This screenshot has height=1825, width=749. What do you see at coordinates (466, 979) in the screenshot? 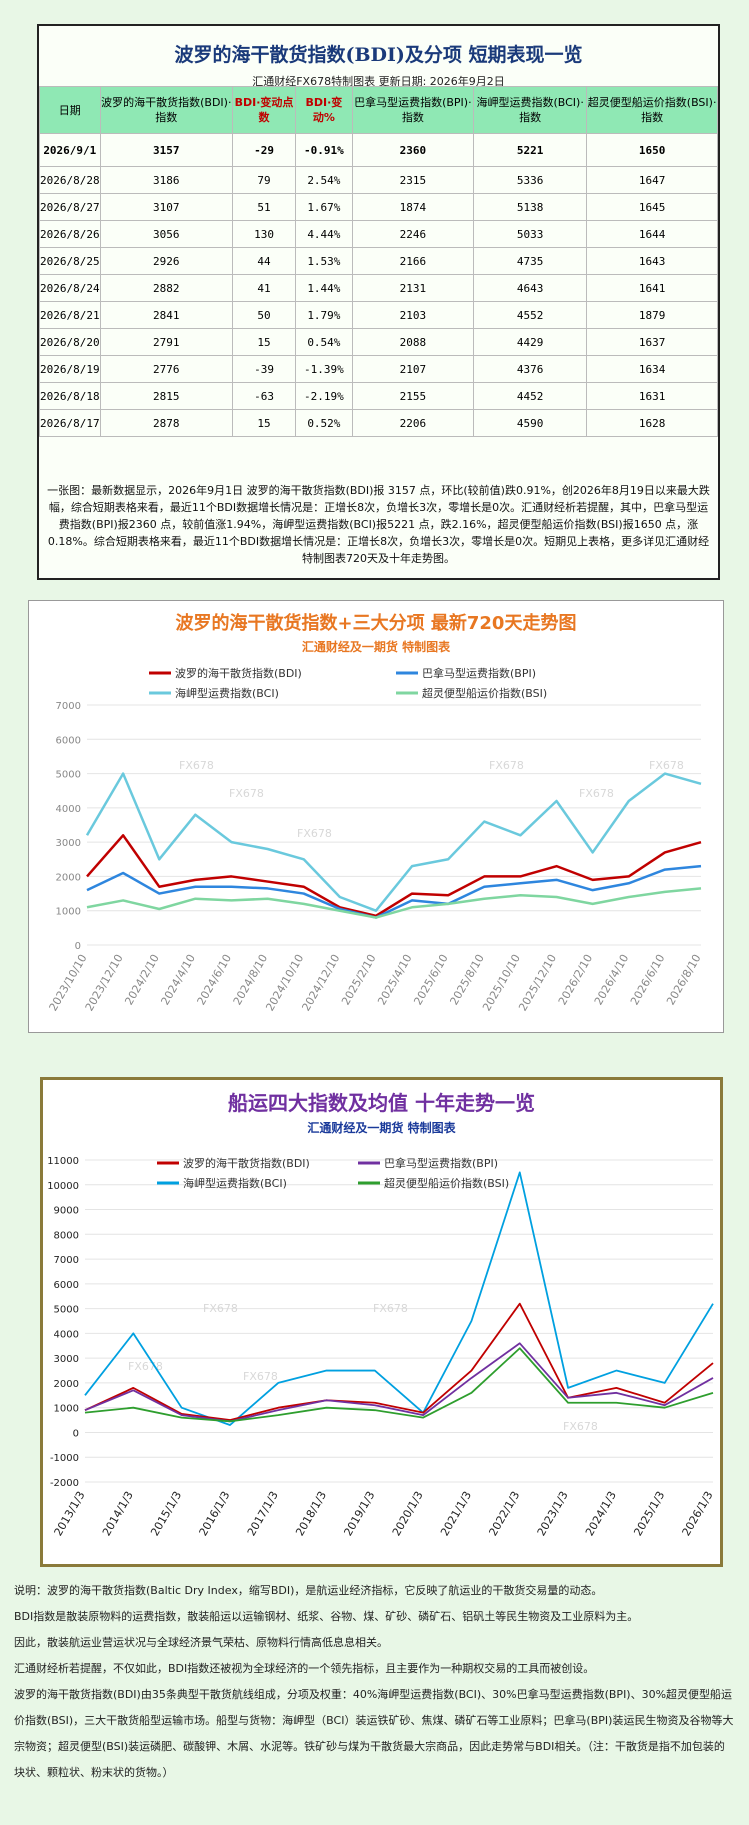
I see `x-tick-label: 2025/8/10` at bounding box center [466, 979].